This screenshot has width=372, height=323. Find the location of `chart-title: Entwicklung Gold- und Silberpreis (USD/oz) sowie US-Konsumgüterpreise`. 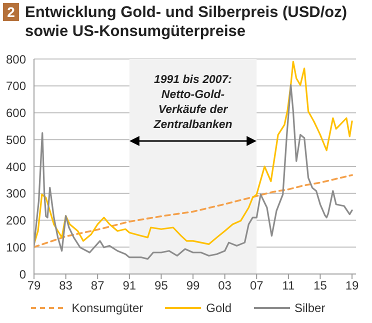

chart-title: Entwicklung Gold- und Silberpreis (USD/oz) sowie US-Konsumgüterpreise is located at coordinates (186, 22).